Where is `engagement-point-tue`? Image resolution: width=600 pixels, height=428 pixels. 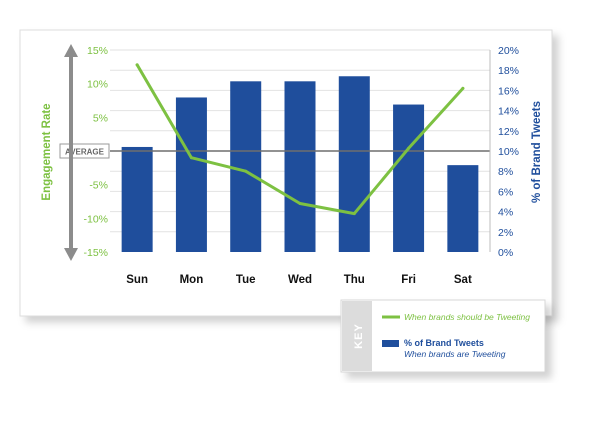 engagement-point-tue is located at coordinates (246, 171).